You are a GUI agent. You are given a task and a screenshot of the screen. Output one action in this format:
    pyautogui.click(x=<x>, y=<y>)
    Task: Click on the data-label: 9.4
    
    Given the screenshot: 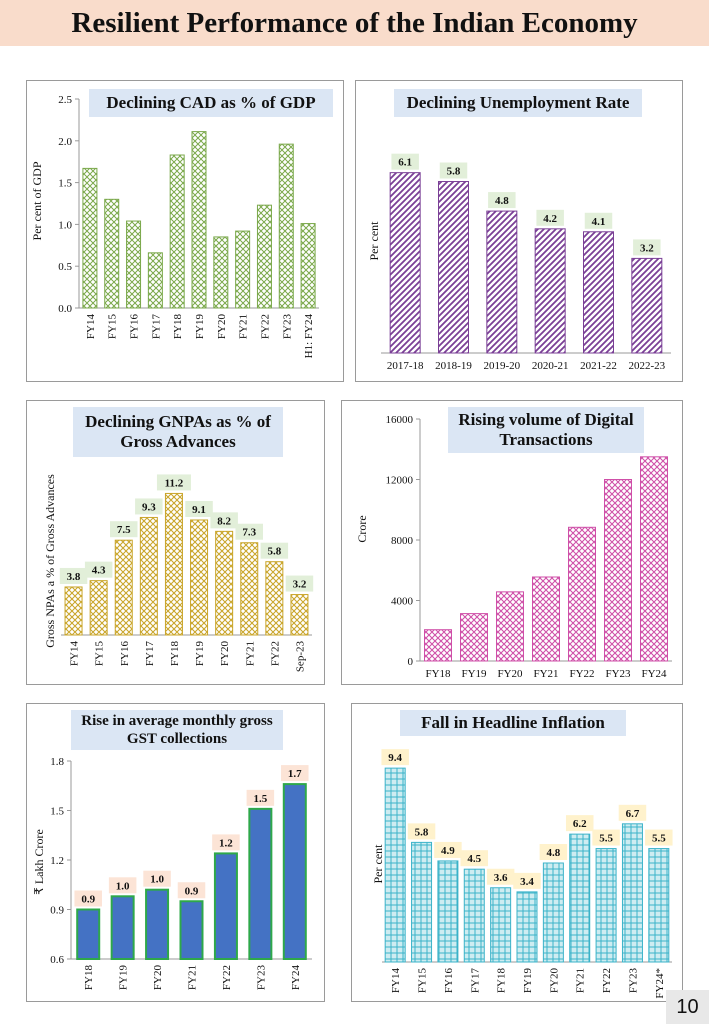 What is the action you would take?
    pyautogui.click(x=395, y=758)
    